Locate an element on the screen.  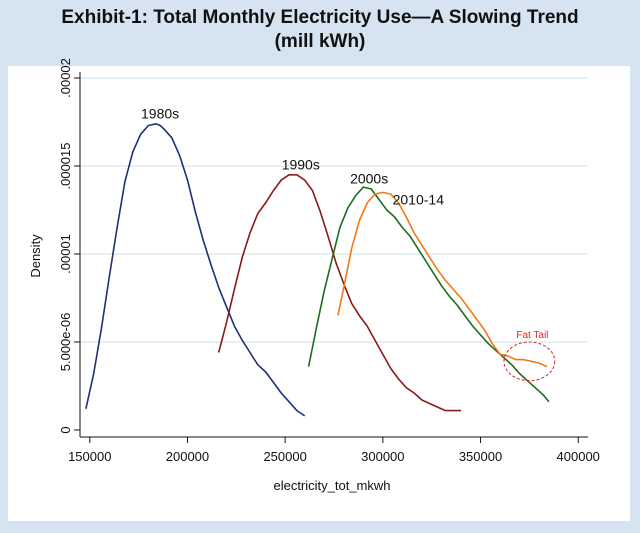
fat-tail-ellipse is located at coordinates (529, 361).